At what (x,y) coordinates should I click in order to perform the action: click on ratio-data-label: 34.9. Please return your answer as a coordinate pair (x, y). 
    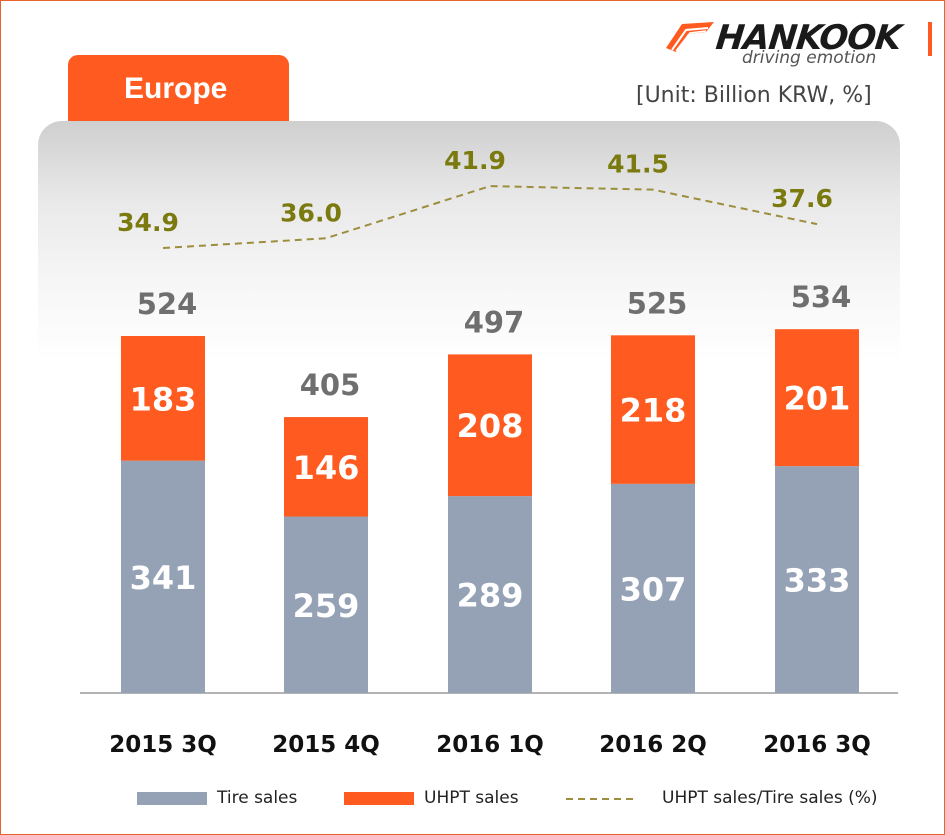
    Looking at the image, I should click on (148, 222).